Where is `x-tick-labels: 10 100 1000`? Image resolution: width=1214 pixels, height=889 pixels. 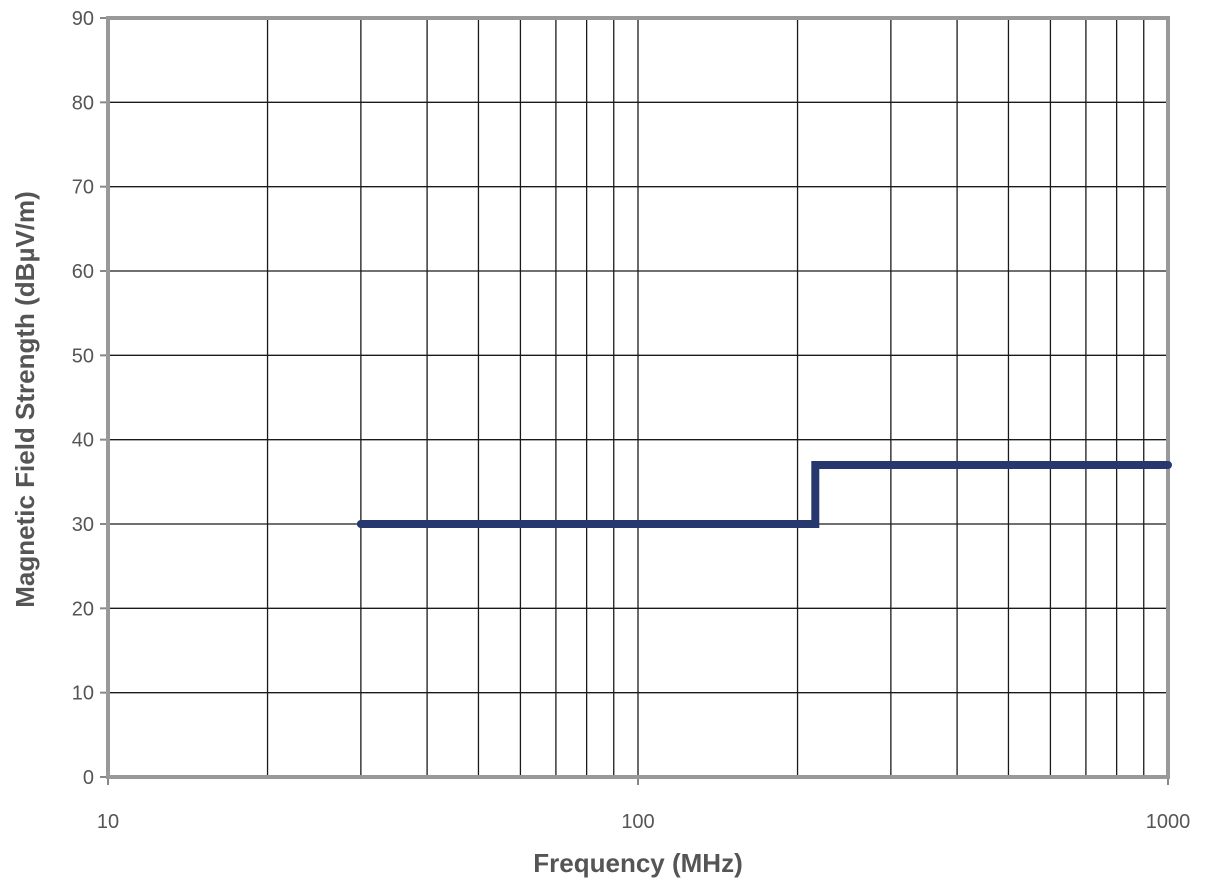 x-tick-labels: 10 100 1000 is located at coordinates (643, 822).